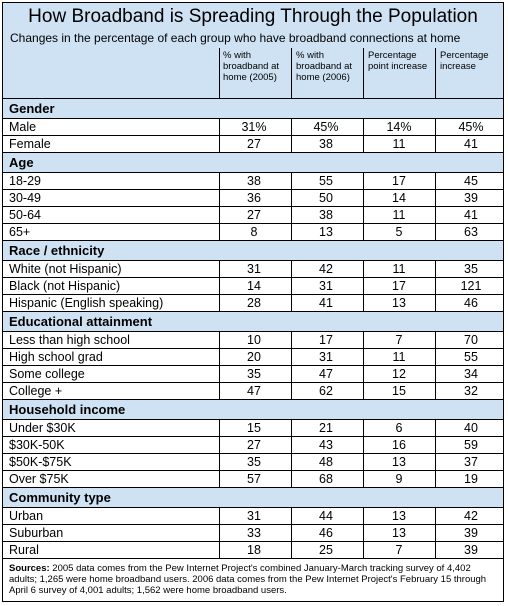 Image resolution: width=508 pixels, height=606 pixels. What do you see at coordinates (253, 109) in the screenshot?
I see `section-header: Gender` at bounding box center [253, 109].